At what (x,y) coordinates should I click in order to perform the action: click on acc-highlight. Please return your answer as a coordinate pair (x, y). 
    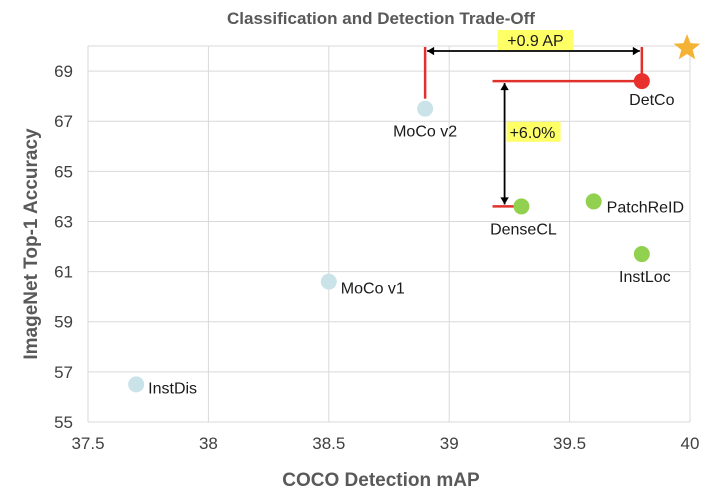
    Looking at the image, I should click on (533, 131).